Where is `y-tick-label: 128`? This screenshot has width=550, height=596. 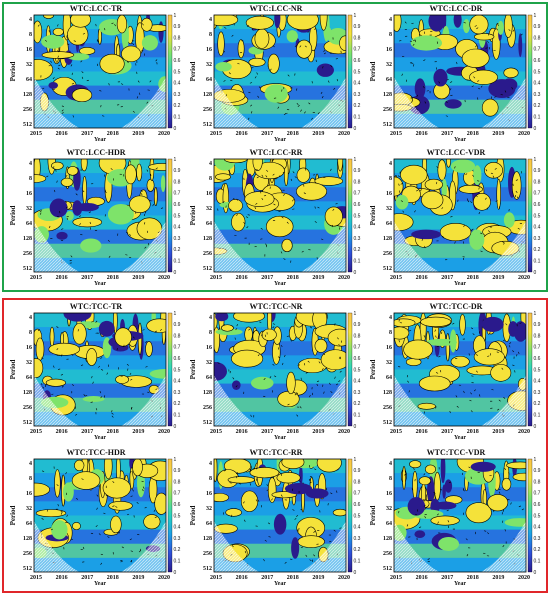 y-tick-label: 128 is located at coordinates (387, 239).